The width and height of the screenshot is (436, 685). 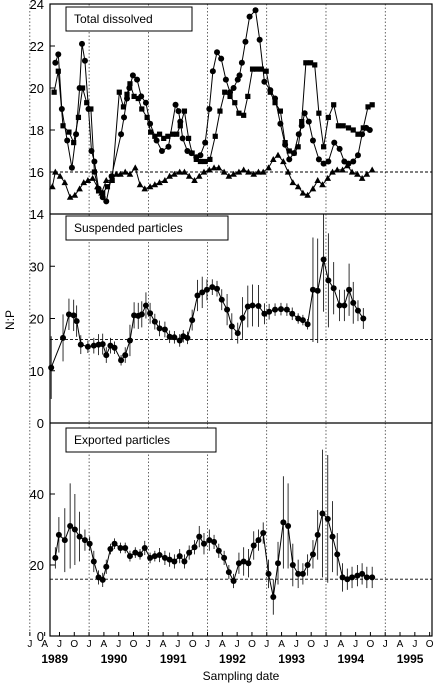 What do you see at coordinates (37, 6) in the screenshot?
I see `y-tick-label: 24` at bounding box center [37, 6].